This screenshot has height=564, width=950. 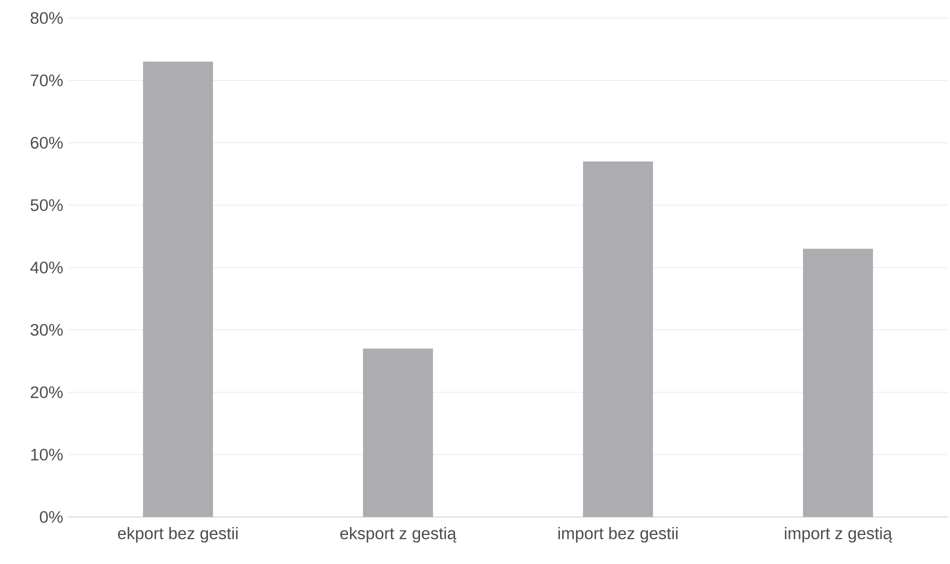 What do you see at coordinates (46, 330) in the screenshot?
I see `y-tick-label: 30%` at bounding box center [46, 330].